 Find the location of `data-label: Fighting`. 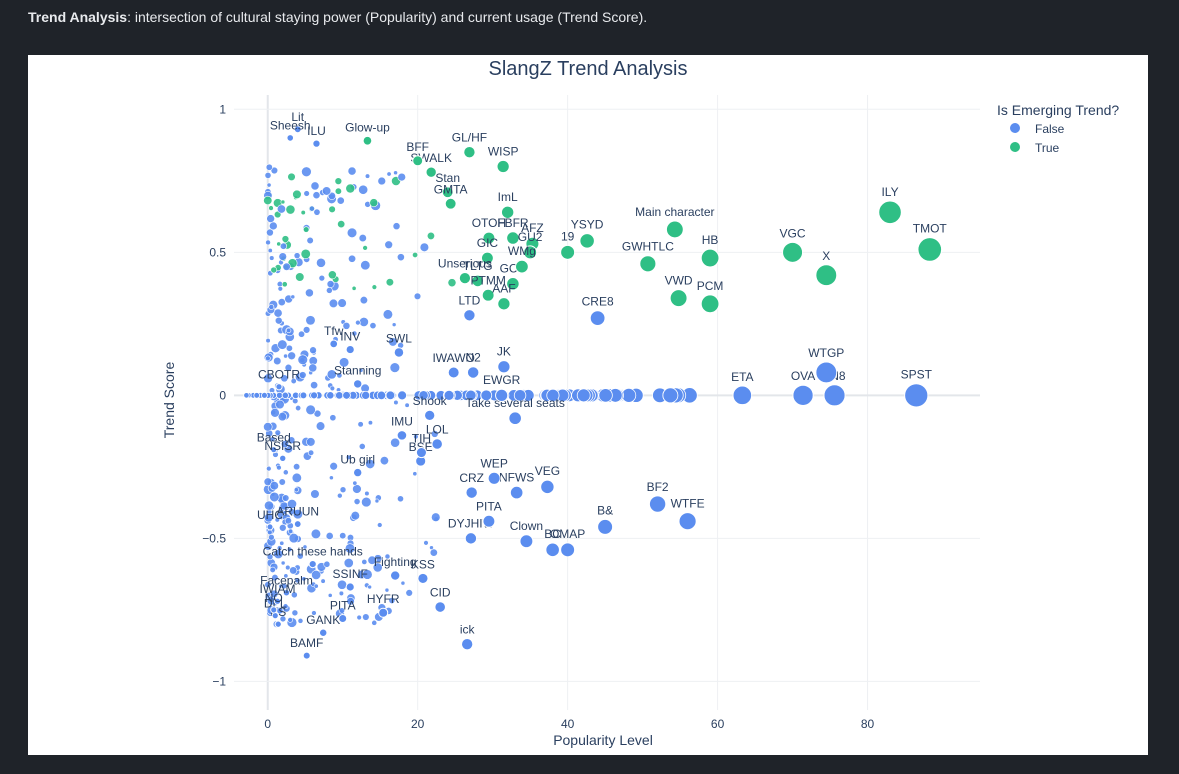

data-label: Fighting is located at coordinates (395, 562).